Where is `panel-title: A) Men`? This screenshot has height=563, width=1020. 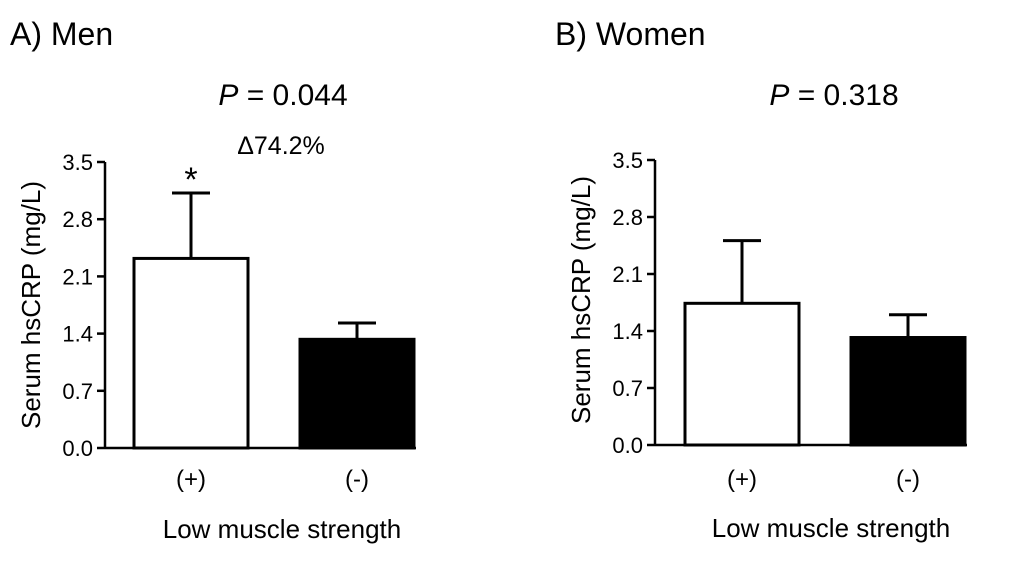
panel-title: A) Men is located at coordinates (61, 34).